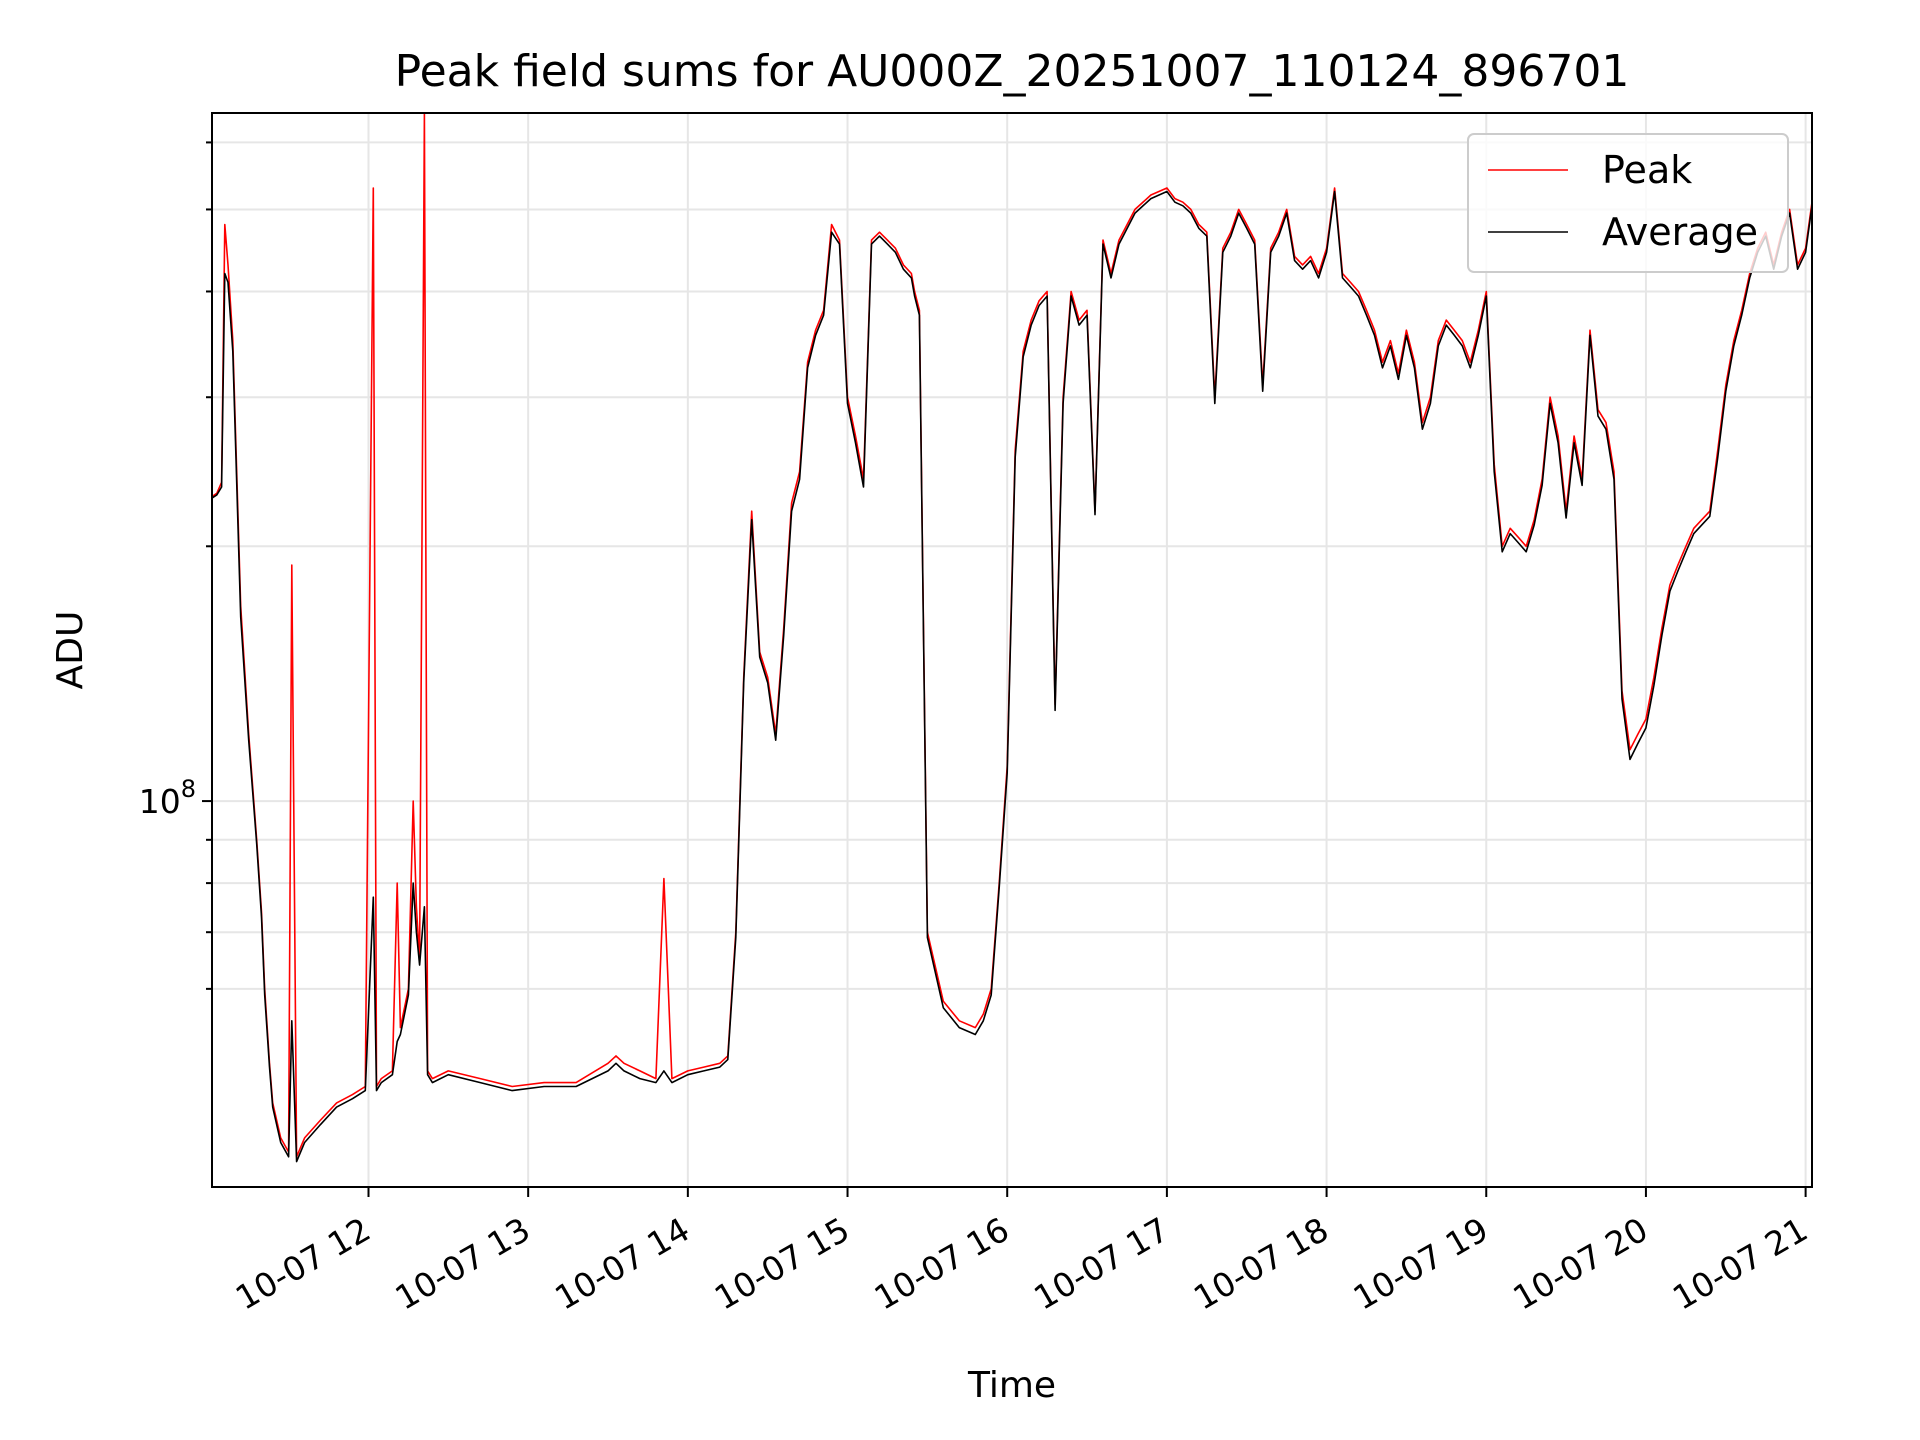 This screenshot has height=1440, width=1920. Describe the element at coordinates (70, 650) in the screenshot. I see `y-axis-label: ADU` at that location.